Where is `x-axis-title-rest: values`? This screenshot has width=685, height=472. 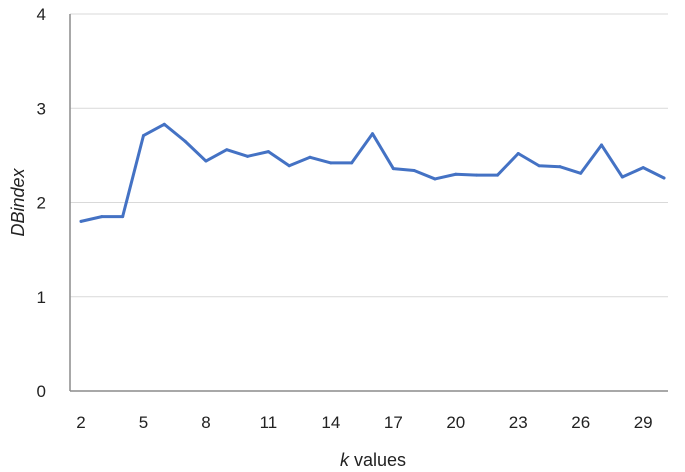 x-axis-title-rest: values is located at coordinates (377, 460).